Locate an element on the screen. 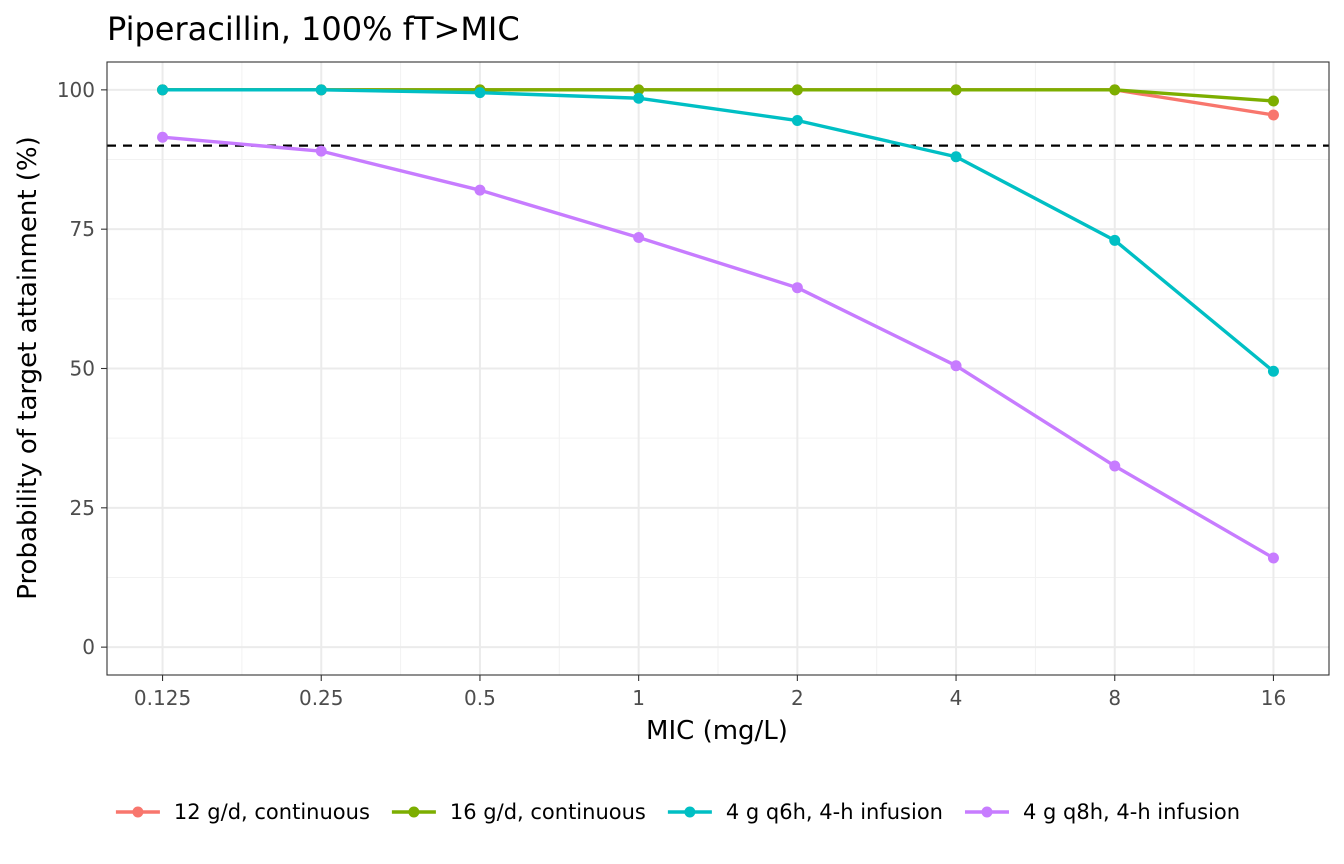  y-tick-label: 75 is located at coordinates (82, 229).